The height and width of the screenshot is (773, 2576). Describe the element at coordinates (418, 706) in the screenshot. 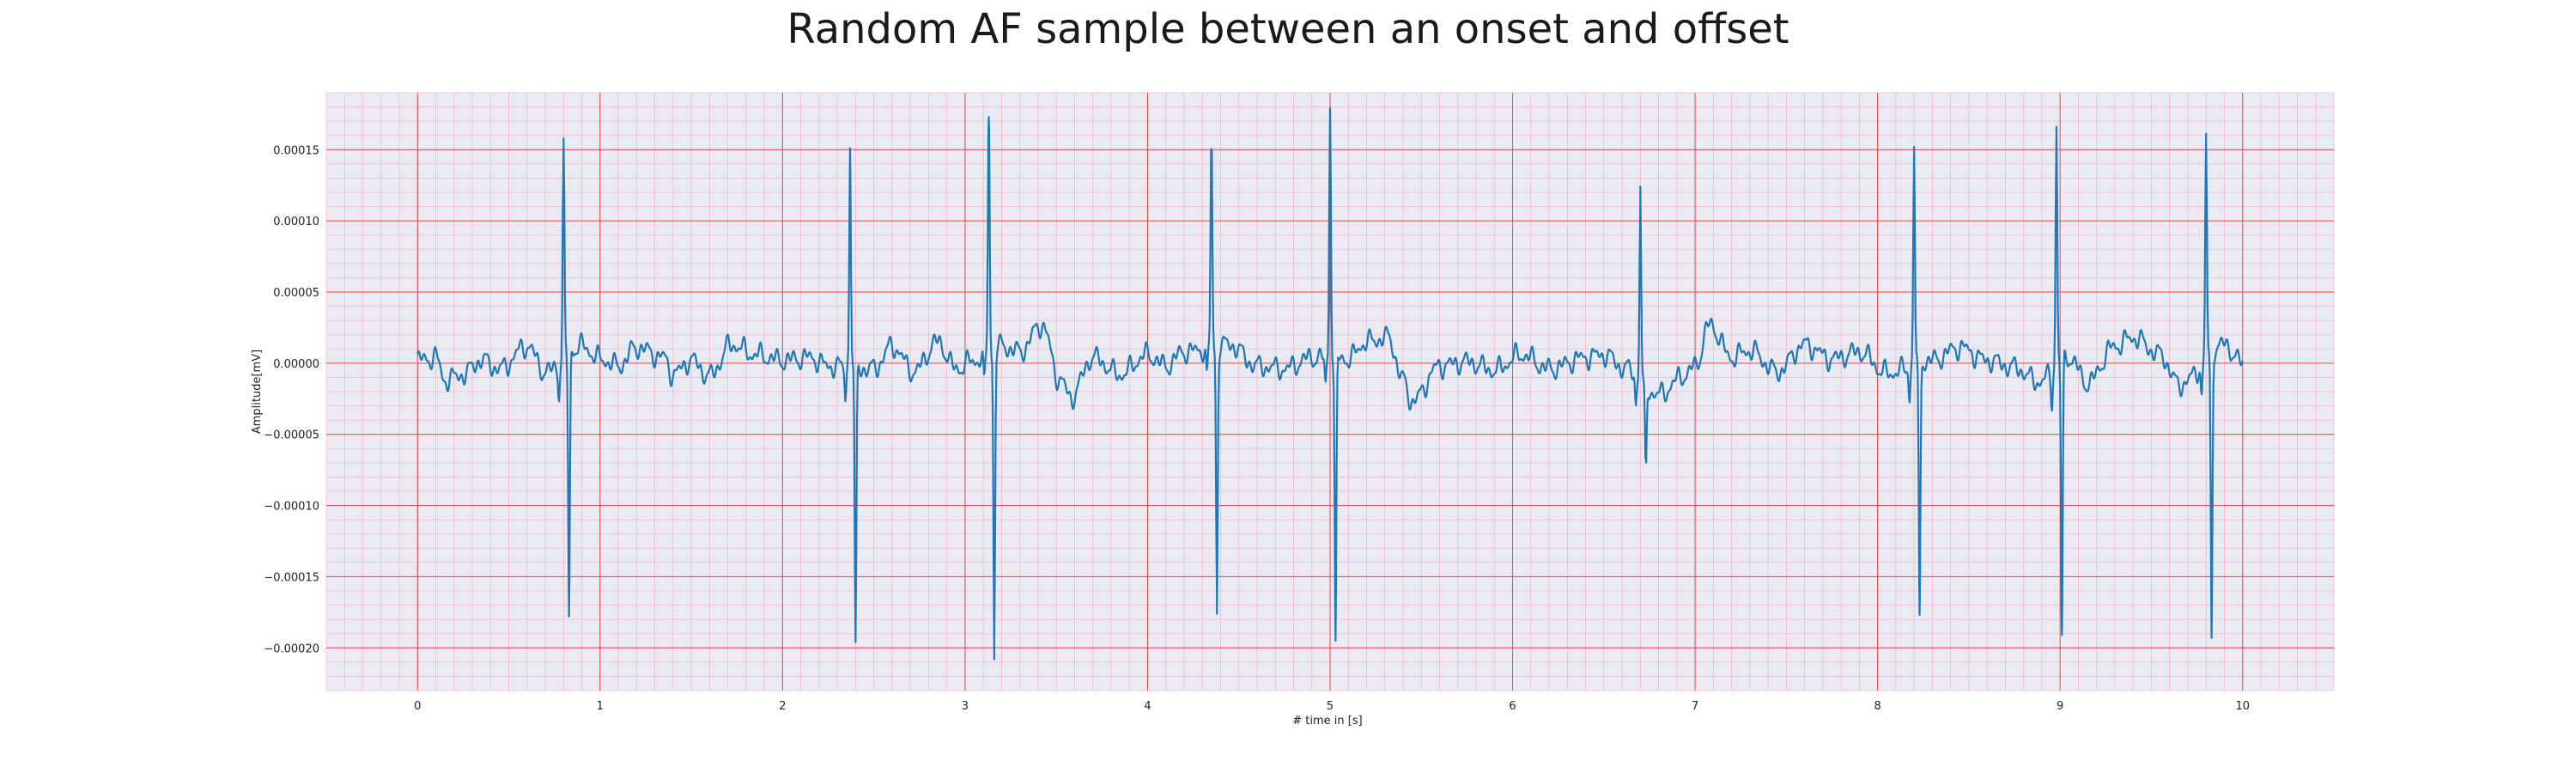

I see `x-tick-label: 0` at that location.